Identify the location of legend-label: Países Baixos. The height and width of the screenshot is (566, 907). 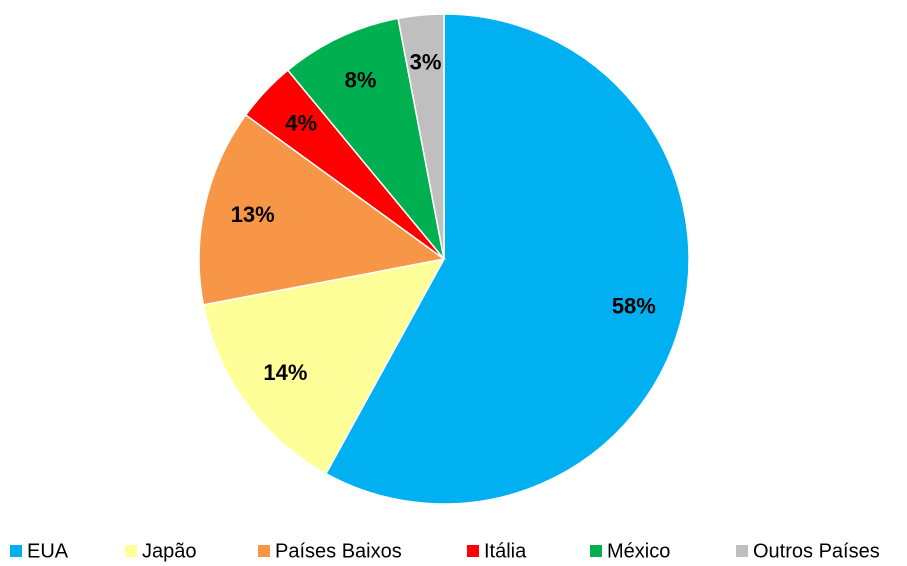
(338, 551).